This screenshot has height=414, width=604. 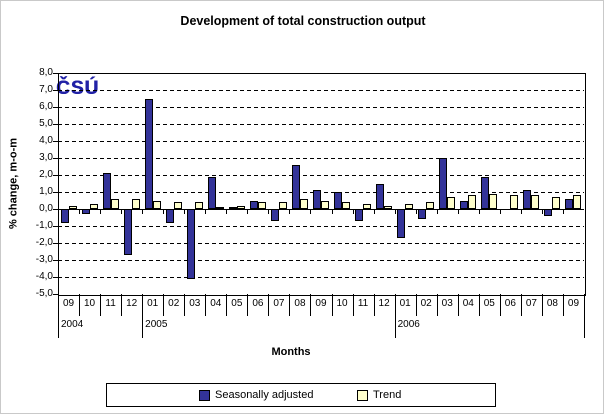 What do you see at coordinates (321, 209) in the screenshot?
I see `zero-axis-line` at bounding box center [321, 209].